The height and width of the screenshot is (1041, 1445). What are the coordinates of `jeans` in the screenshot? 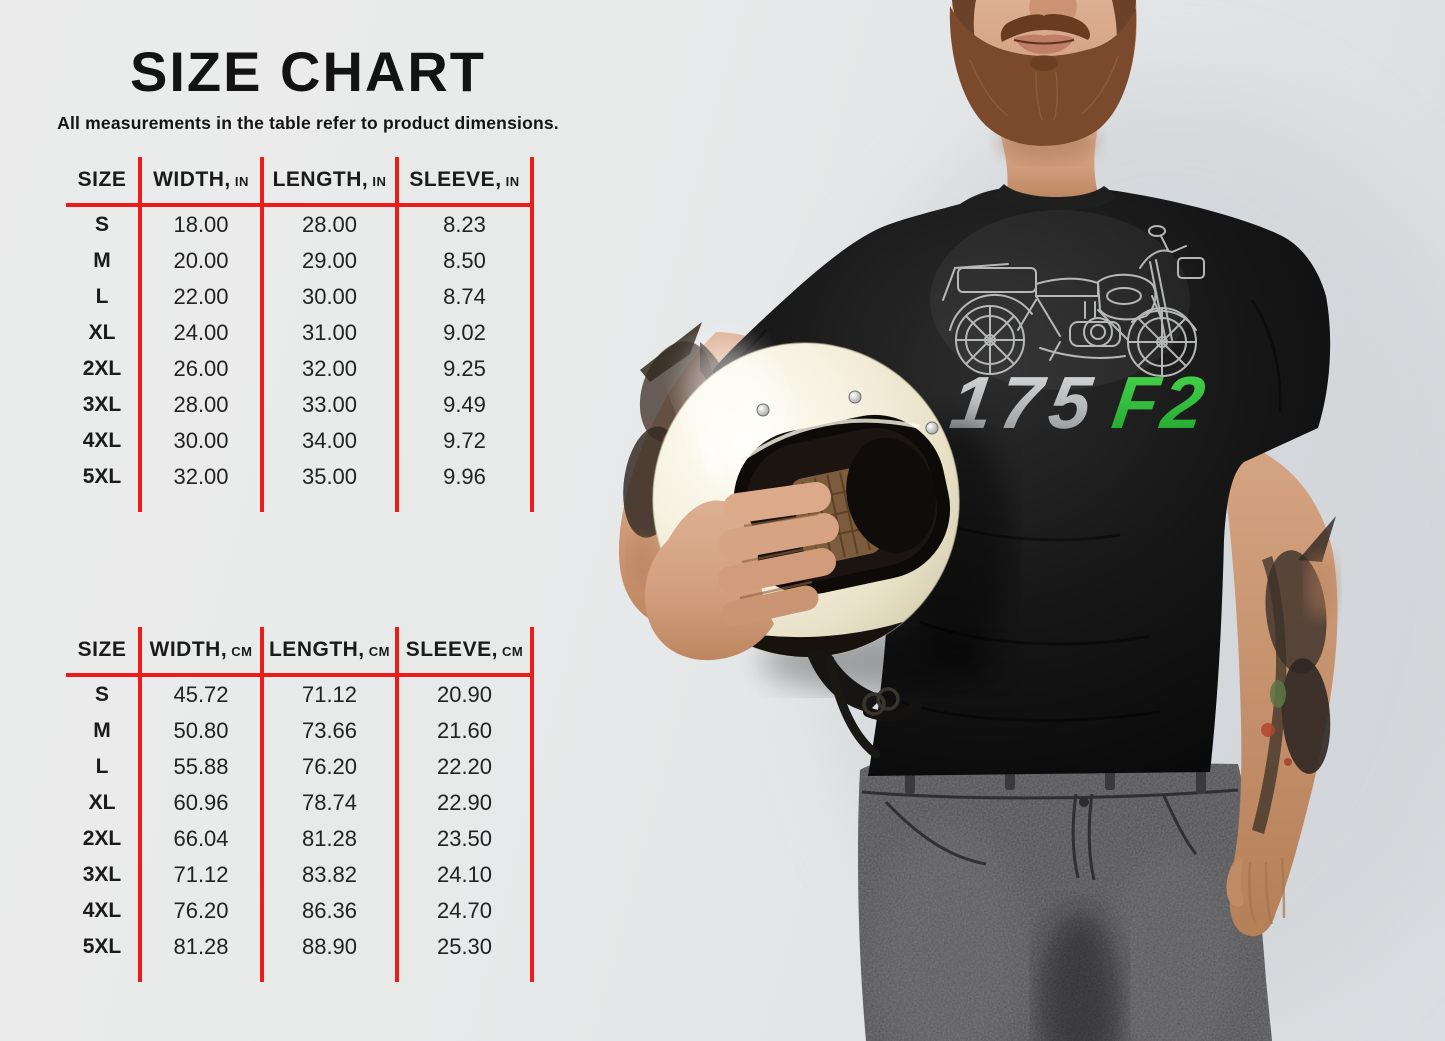 It's located at (1065, 900).